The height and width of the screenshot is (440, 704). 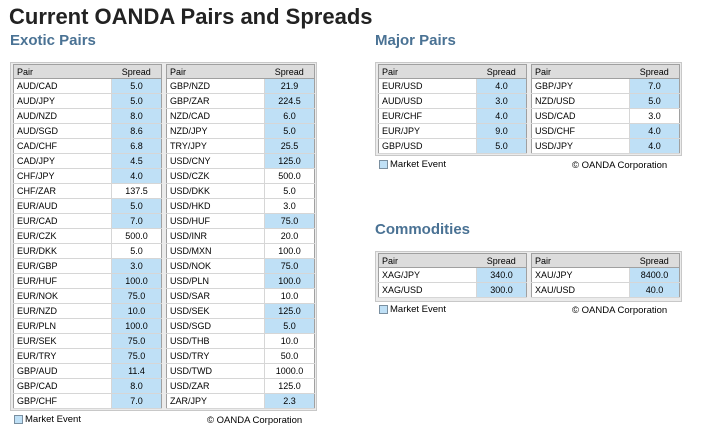 What do you see at coordinates (87, 191) in the screenshot?
I see `table-row: CHF/ZAR 137.5` at bounding box center [87, 191].